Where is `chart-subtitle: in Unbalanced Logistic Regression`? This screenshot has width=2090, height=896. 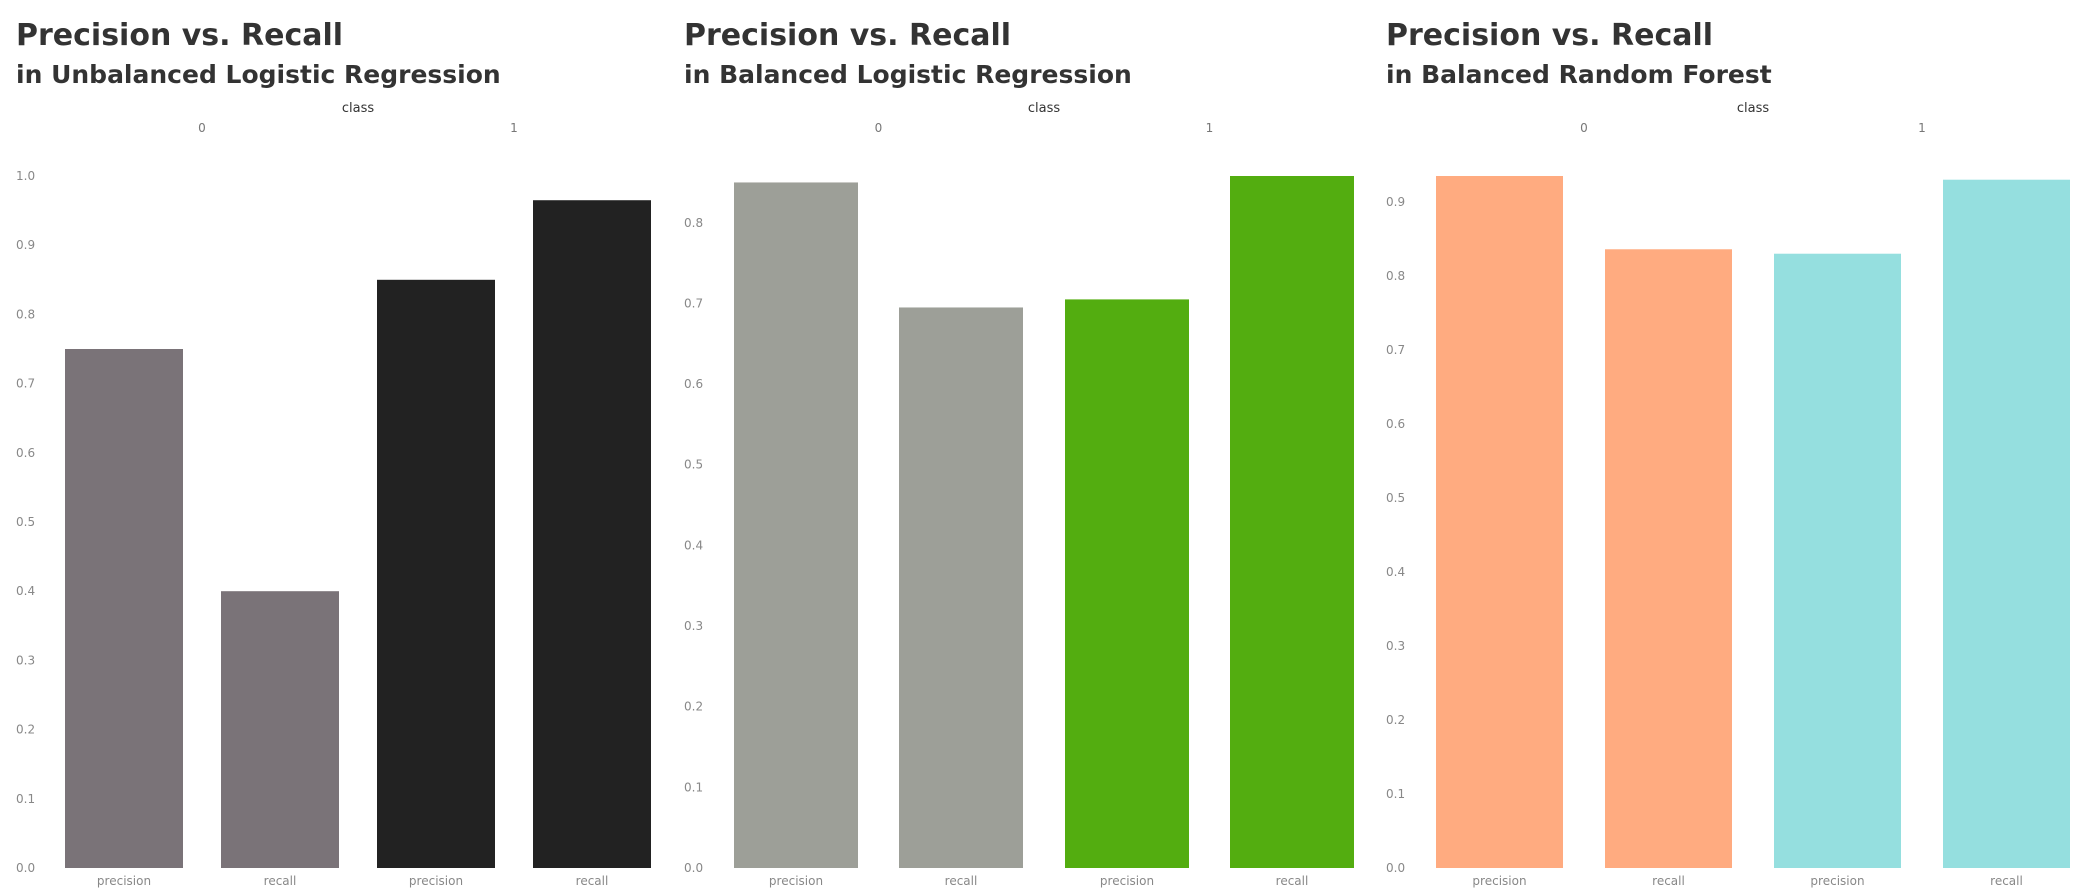 chart-subtitle: in Unbalanced Logistic Regression is located at coordinates (258, 74).